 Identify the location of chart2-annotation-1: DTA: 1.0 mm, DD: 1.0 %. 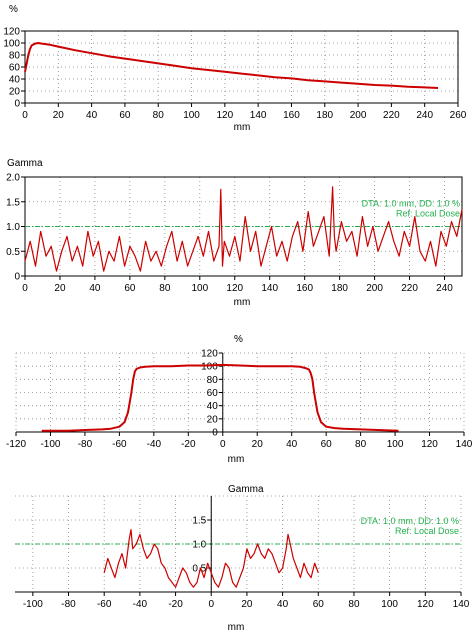
(411, 204).